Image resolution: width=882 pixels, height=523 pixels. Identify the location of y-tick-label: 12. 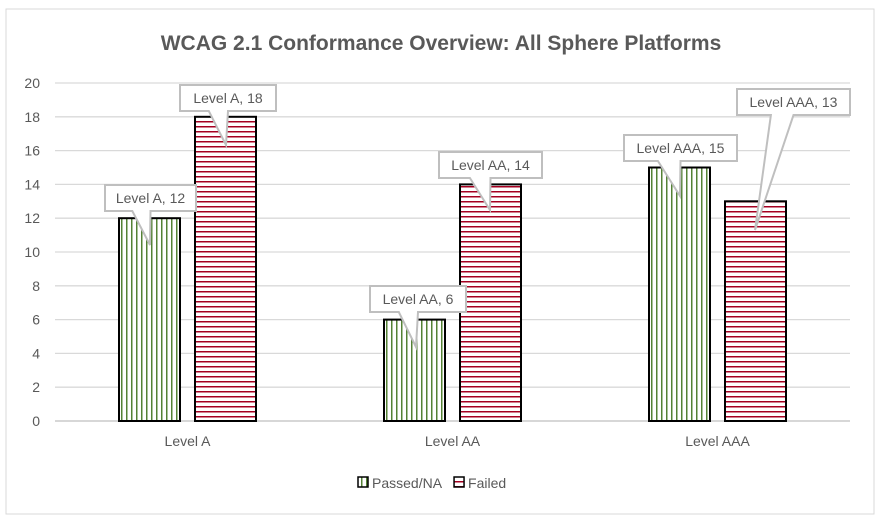
(32, 218).